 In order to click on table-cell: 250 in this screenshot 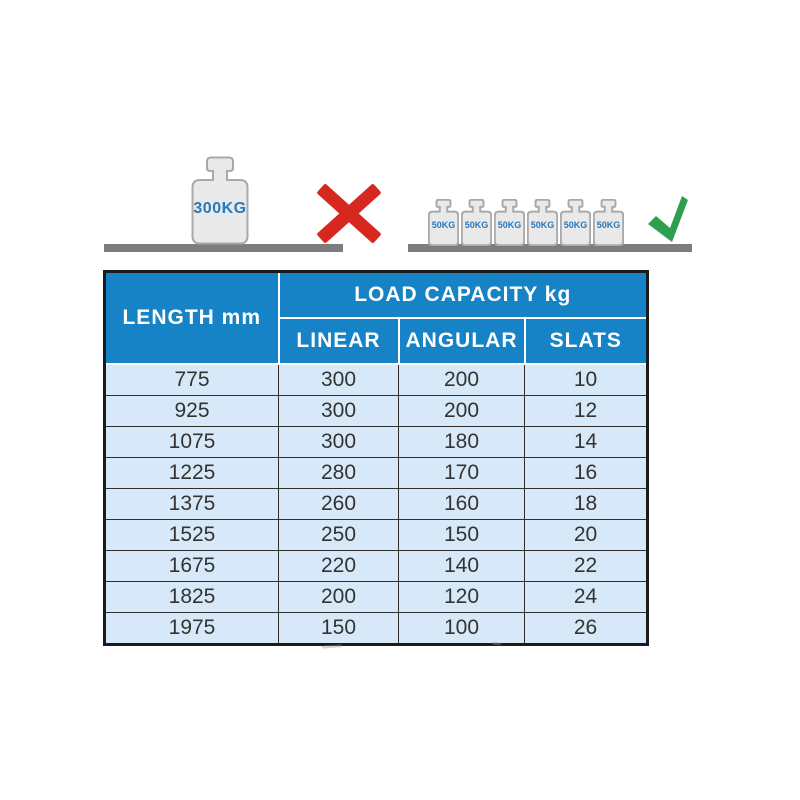, I will do `click(338, 534)`.